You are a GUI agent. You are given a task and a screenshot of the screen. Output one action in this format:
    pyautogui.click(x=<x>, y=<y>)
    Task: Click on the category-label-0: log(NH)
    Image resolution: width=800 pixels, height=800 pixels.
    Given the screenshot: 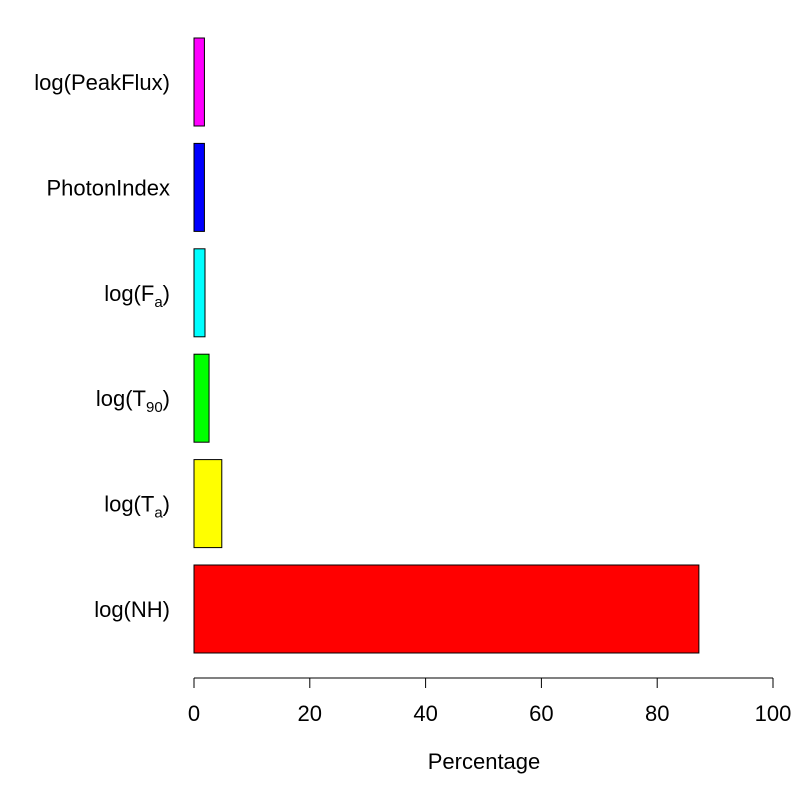 What is the action you would take?
    pyautogui.click(x=132, y=609)
    